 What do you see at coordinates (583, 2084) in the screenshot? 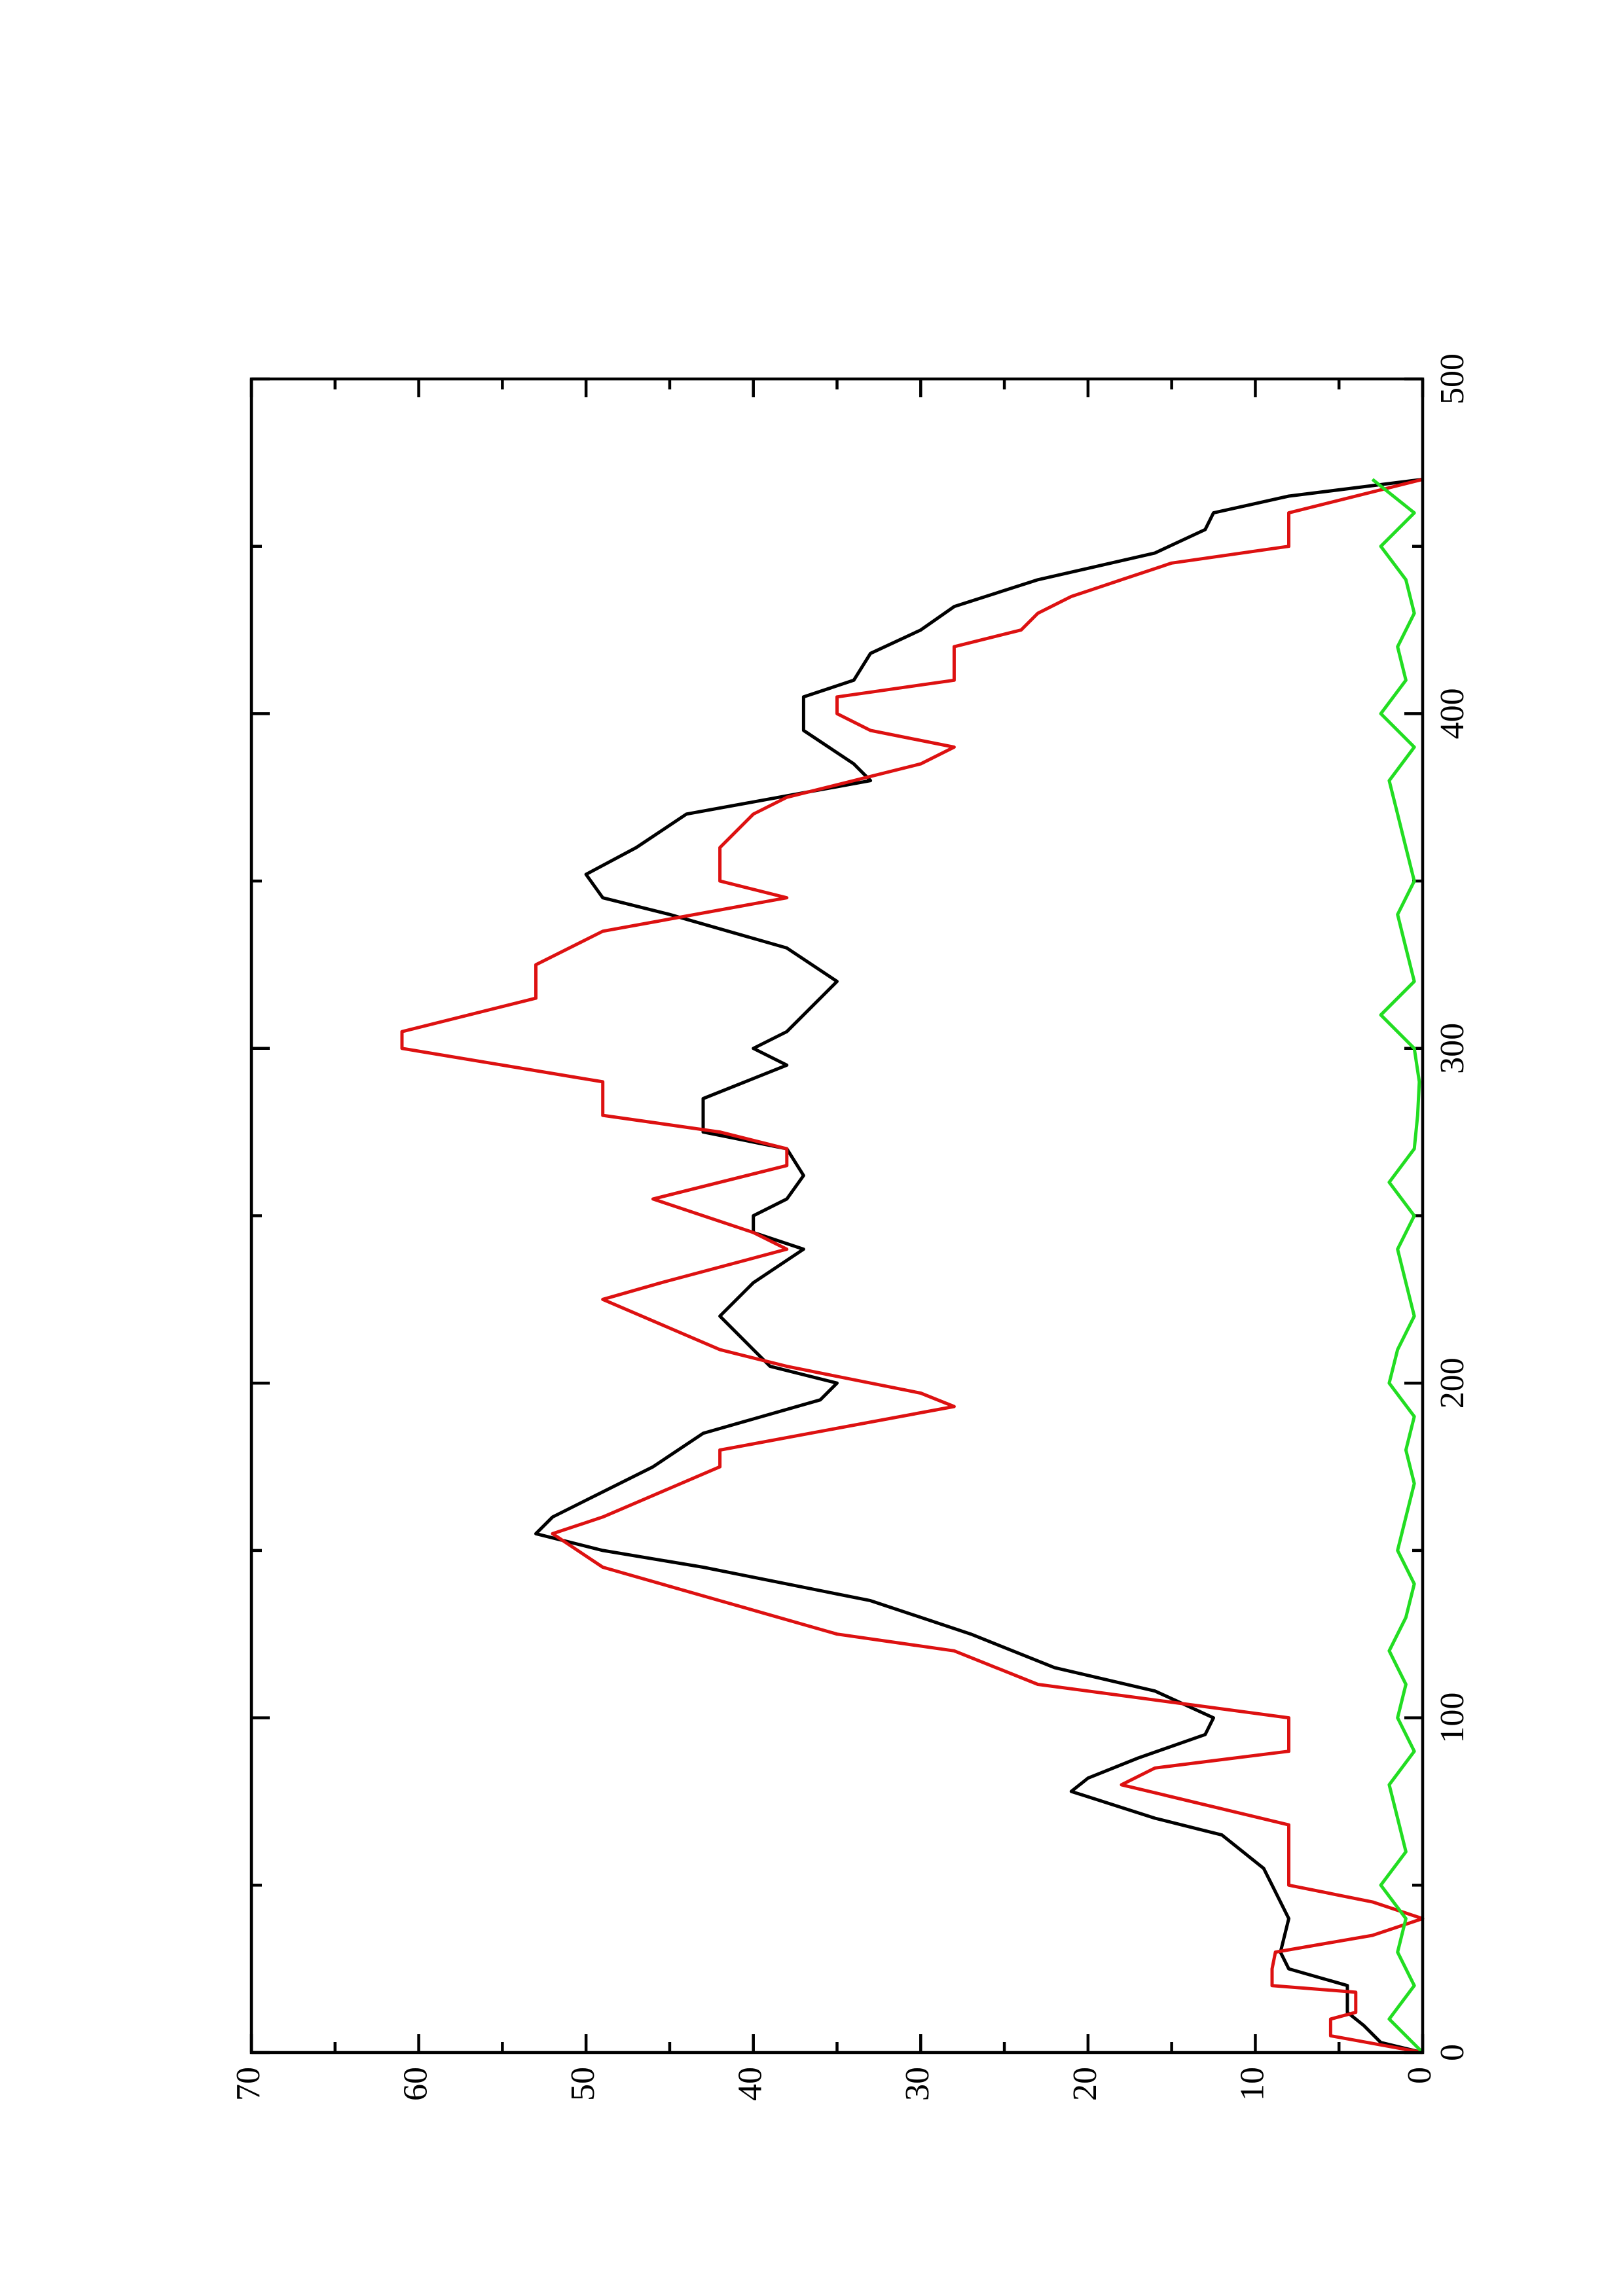
I see `y-tick-label: 50` at bounding box center [583, 2084].